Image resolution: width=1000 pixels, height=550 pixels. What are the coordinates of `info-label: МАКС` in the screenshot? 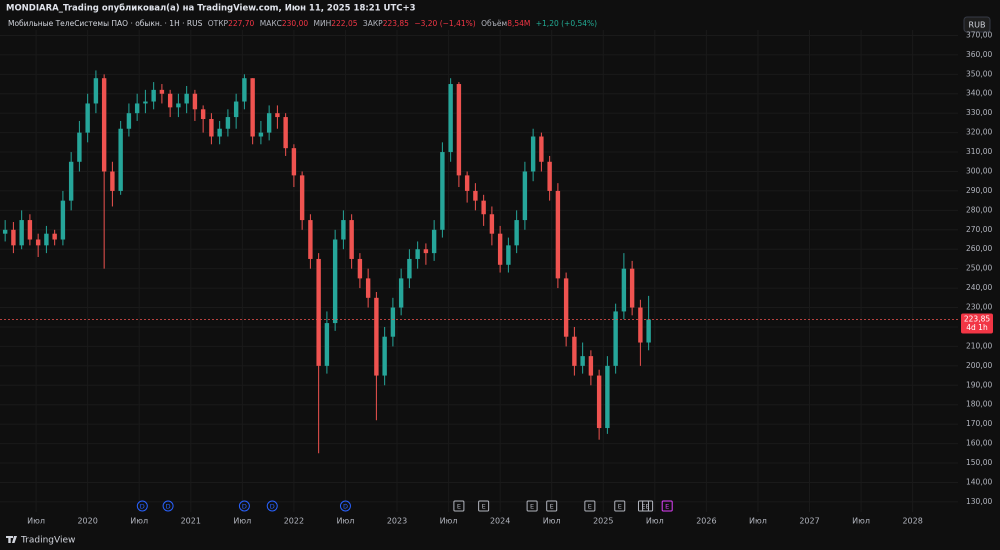 It's located at (271, 23).